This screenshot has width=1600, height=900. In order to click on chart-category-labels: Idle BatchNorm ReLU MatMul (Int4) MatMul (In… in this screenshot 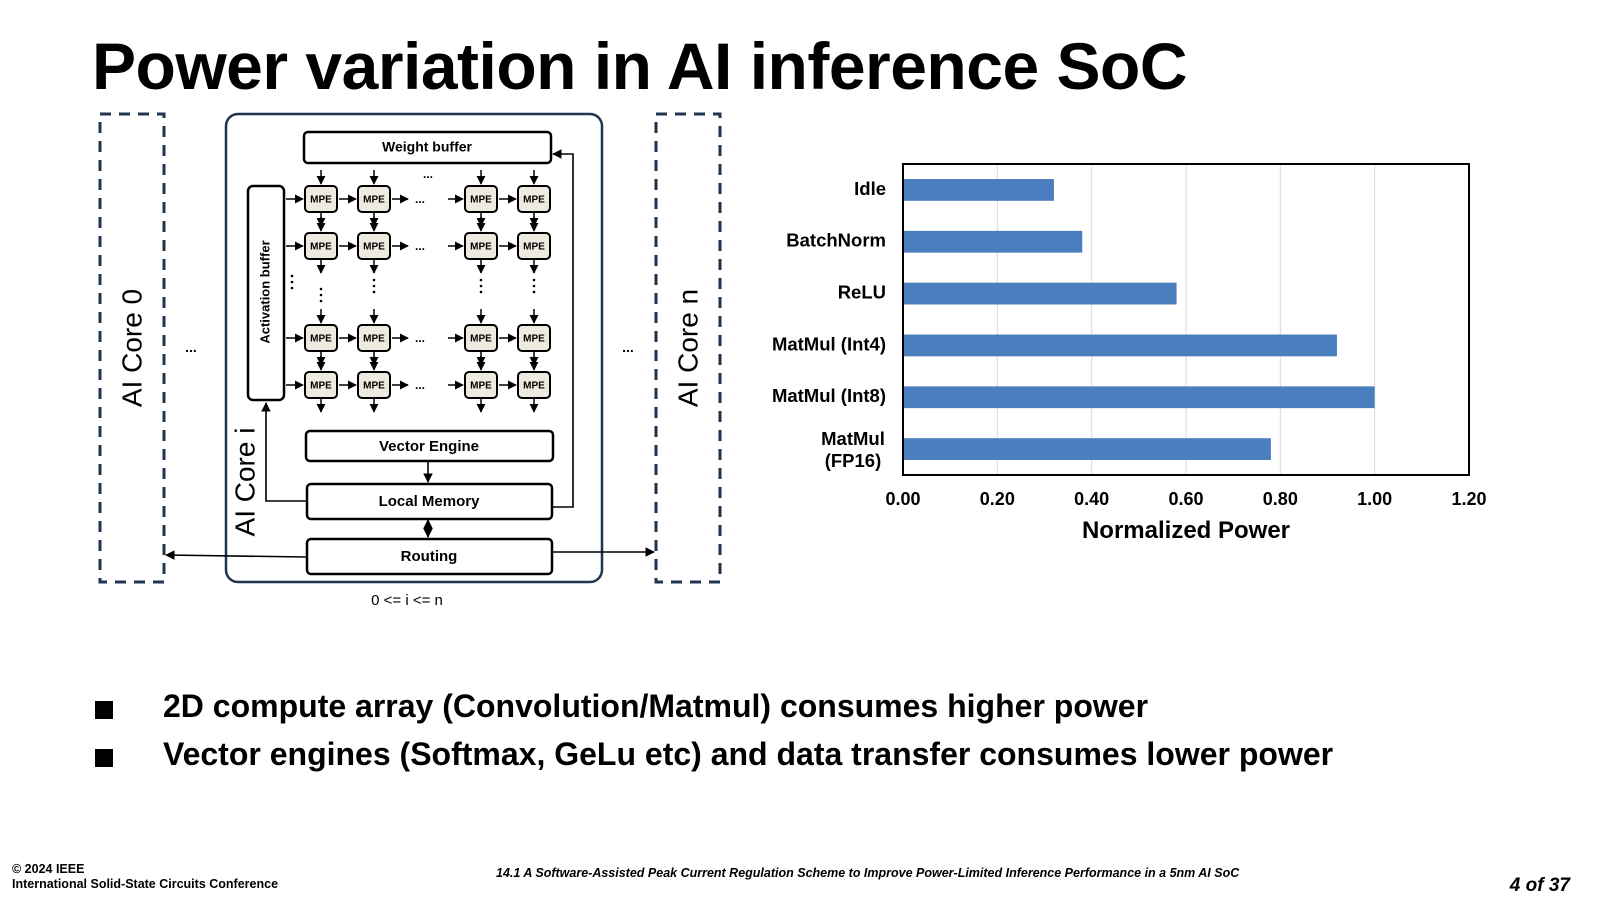, I will do `click(829, 324)`.